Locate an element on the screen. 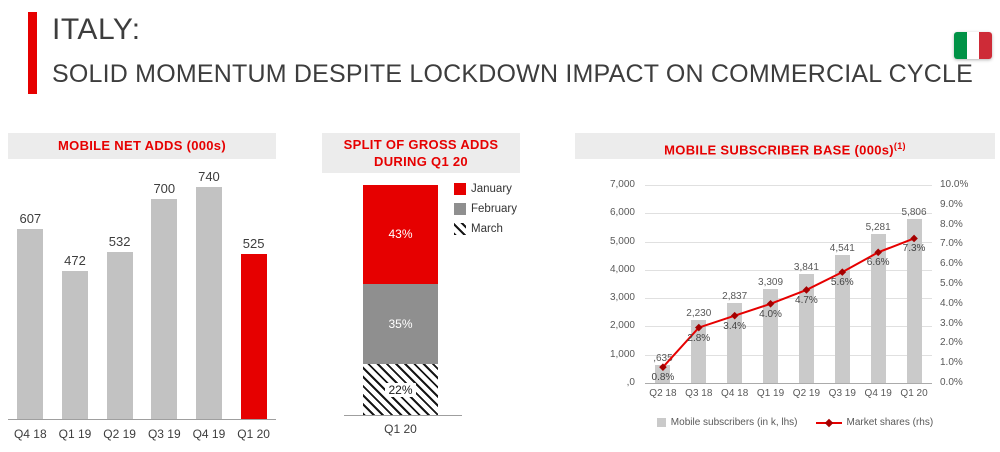 The image size is (1000, 452). bar-value-label: 700 is located at coordinates (164, 189).